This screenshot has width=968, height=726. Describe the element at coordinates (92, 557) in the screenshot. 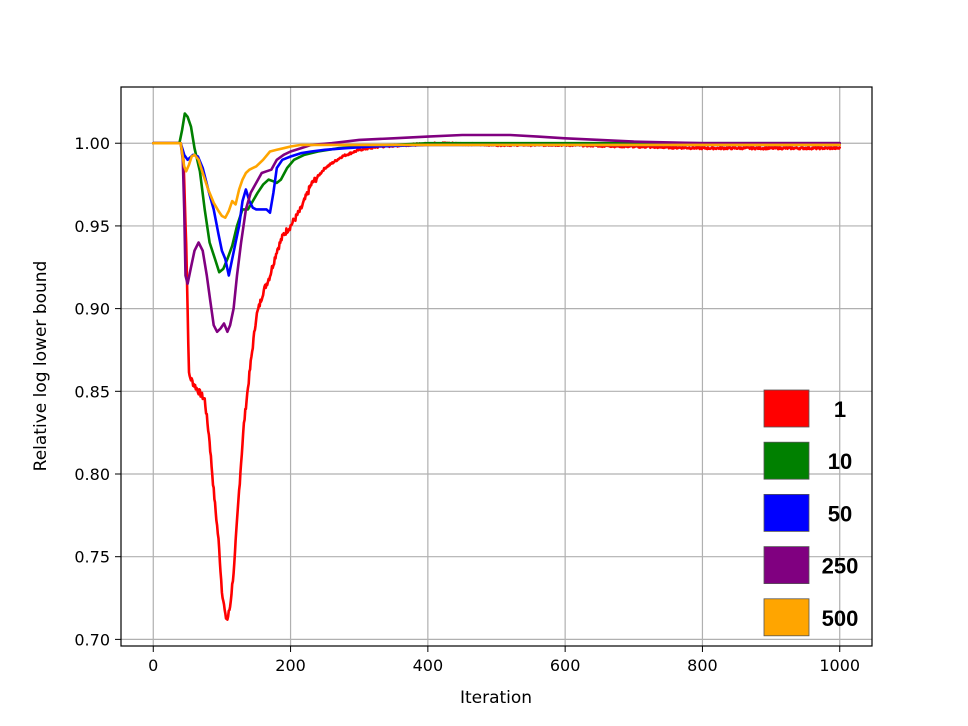

I see `y-tick-label: 0.75` at that location.